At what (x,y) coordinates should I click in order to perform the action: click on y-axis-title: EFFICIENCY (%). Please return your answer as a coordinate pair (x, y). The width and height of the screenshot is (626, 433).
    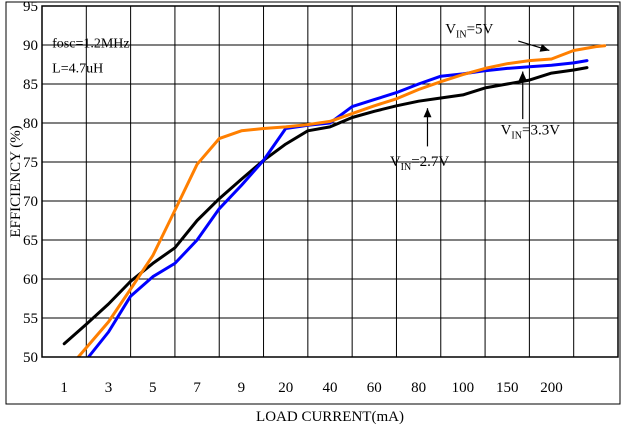
    Looking at the image, I should click on (16, 181).